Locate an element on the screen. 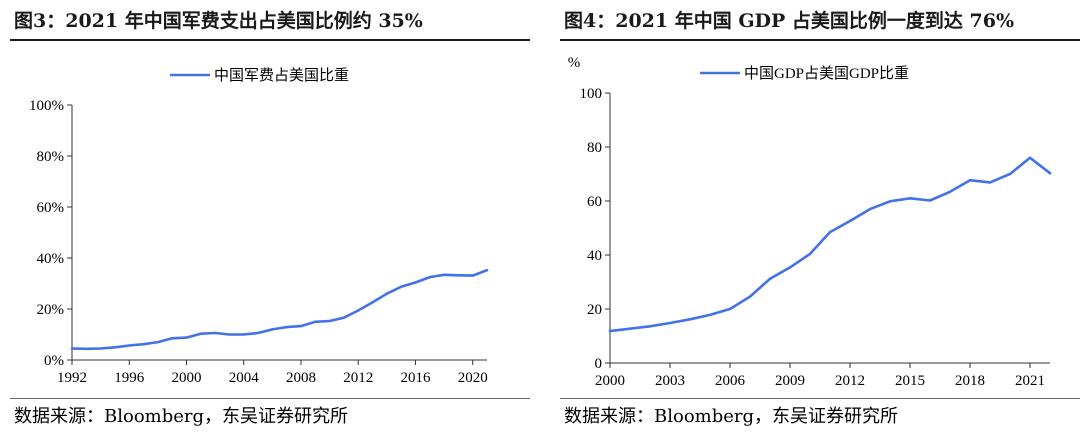 This screenshot has height=445, width=1080. y-tick-label: 40 is located at coordinates (594, 256).